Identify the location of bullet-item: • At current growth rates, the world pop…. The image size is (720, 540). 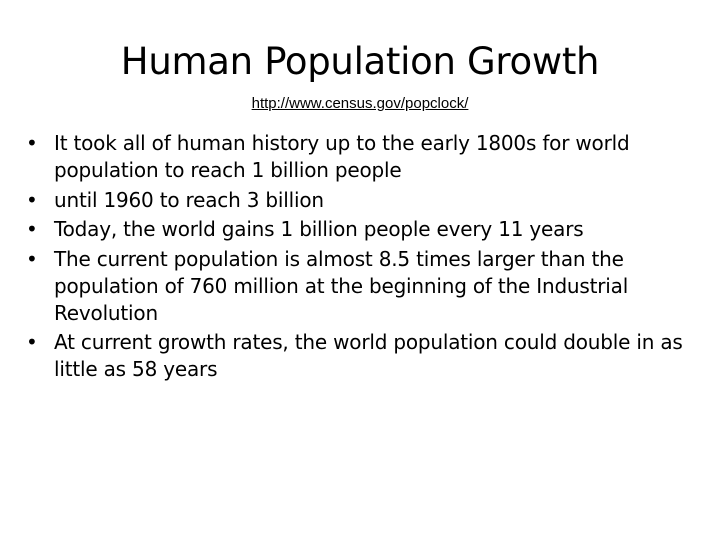
(361, 356).